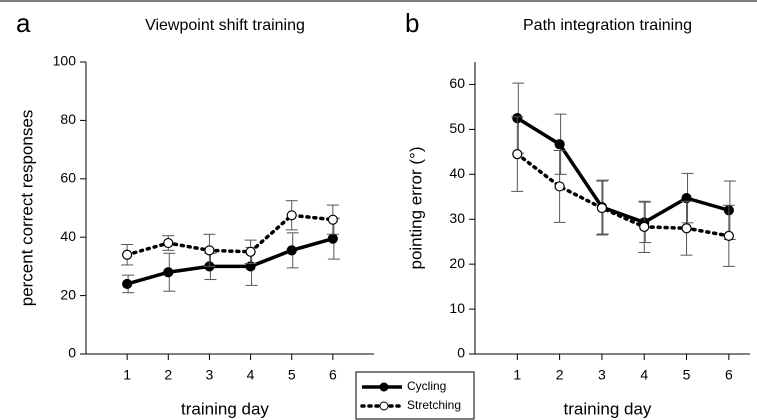  Describe the element at coordinates (412, 23) in the screenshot. I see `panel-label: b` at that location.